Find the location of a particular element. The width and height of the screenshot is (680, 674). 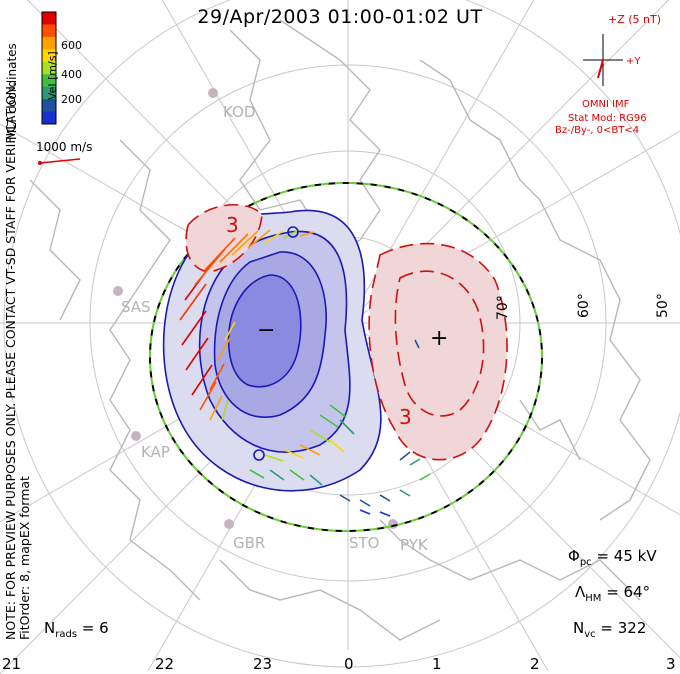

station-kap: KAP is located at coordinates (155, 452).